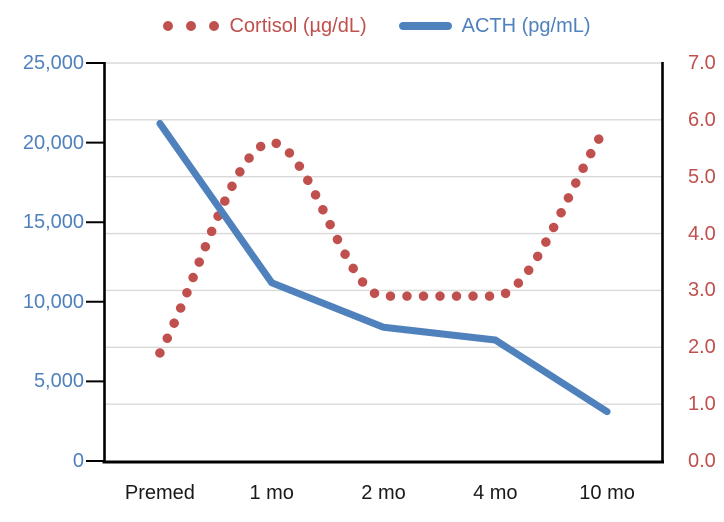 This screenshot has width=724, height=522. Describe the element at coordinates (53, 142) in the screenshot. I see `left-axis-tick-label: 20,000` at that location.